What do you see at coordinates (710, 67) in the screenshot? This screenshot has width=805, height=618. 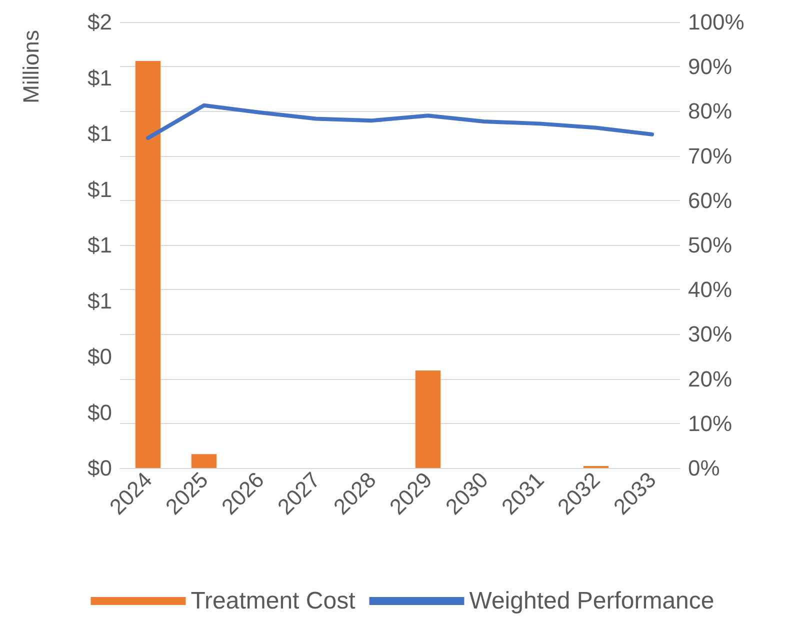 I see `y2-tick-label: 90%` at bounding box center [710, 67].